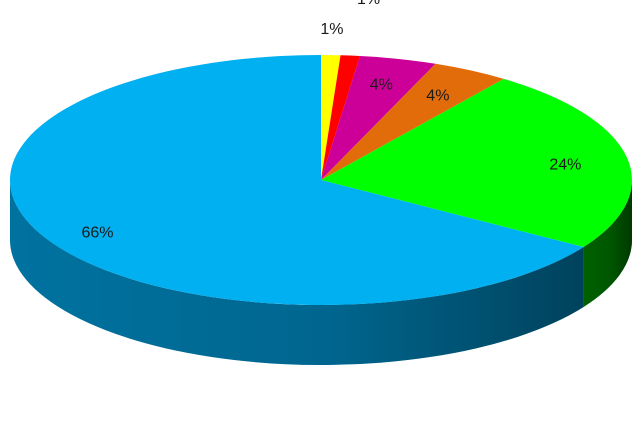 This screenshot has height=431, width=642. I want to click on pie-slice-label-0: 1%, so click(331, 29).